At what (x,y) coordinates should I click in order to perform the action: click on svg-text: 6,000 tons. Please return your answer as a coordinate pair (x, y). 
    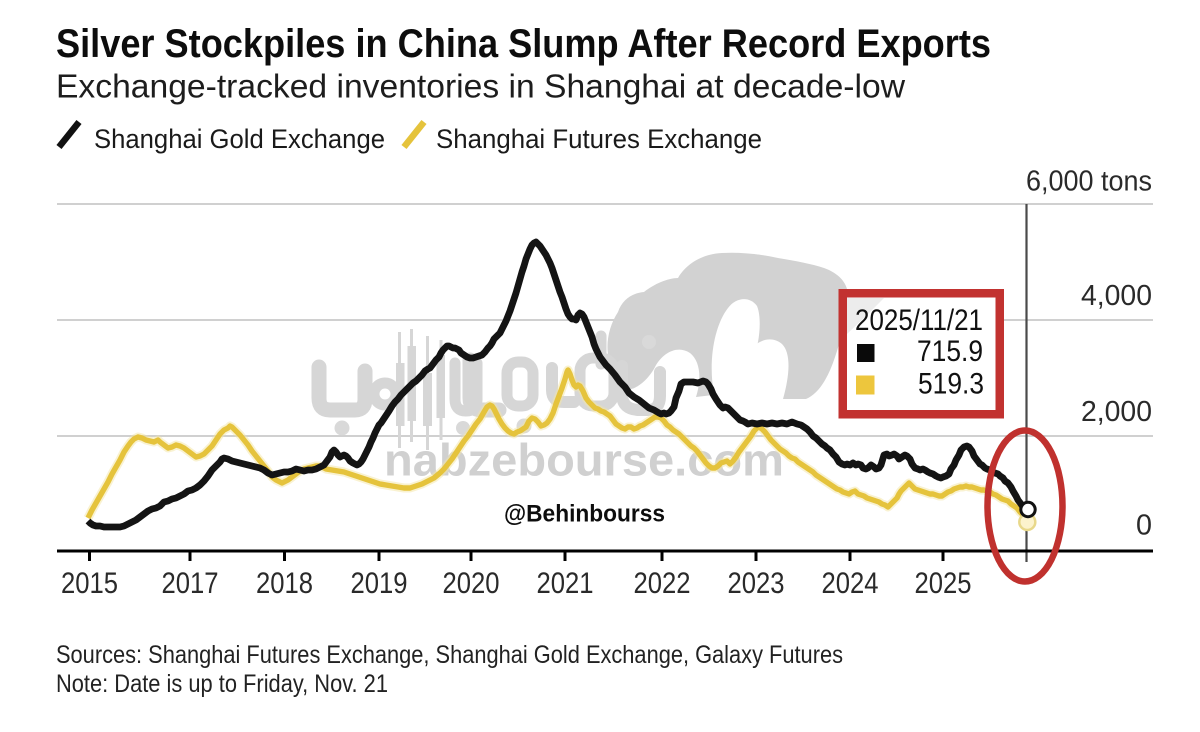
    Looking at the image, I should click on (1089, 182).